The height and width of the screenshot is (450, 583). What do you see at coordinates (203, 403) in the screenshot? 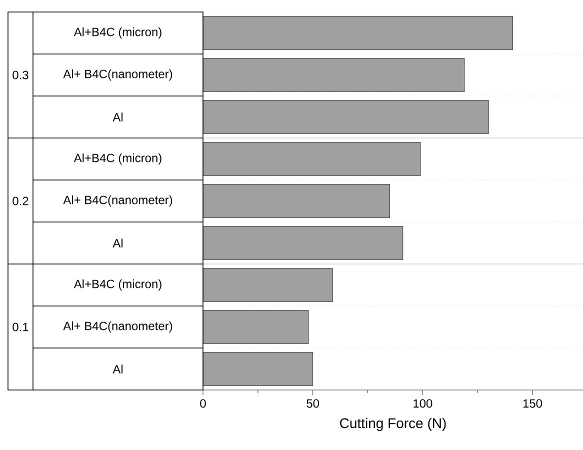
I see `x-tick-label: 0` at bounding box center [203, 403].